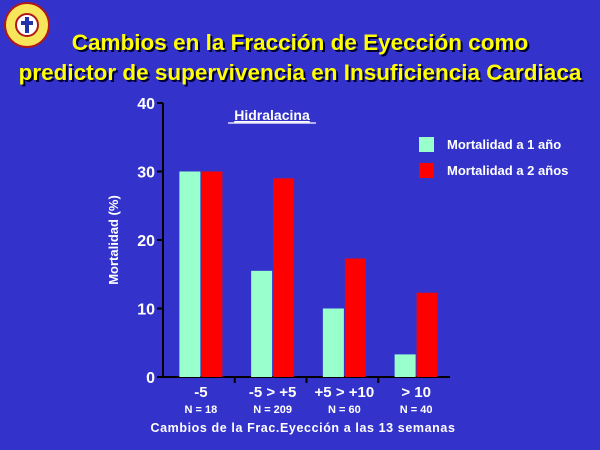  What do you see at coordinates (146, 241) in the screenshot?
I see `y-tick-label: 20` at bounding box center [146, 241].